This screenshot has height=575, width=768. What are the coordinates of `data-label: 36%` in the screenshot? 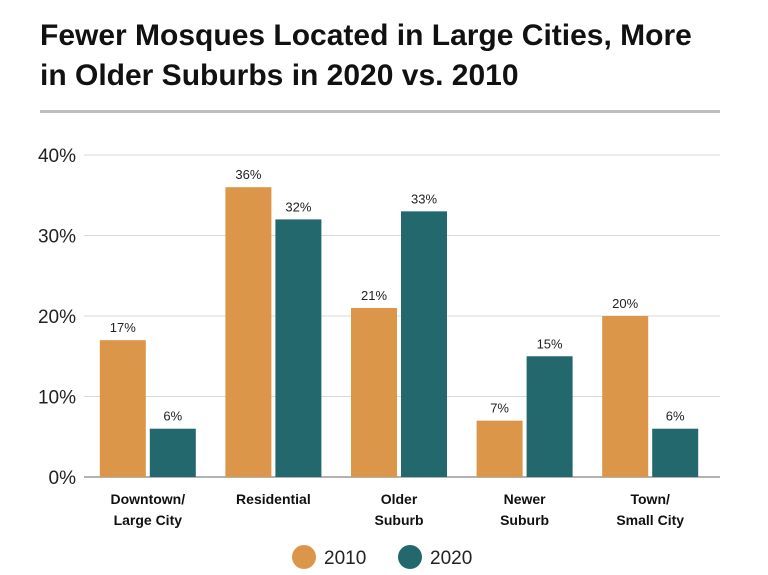 It's located at (248, 174).